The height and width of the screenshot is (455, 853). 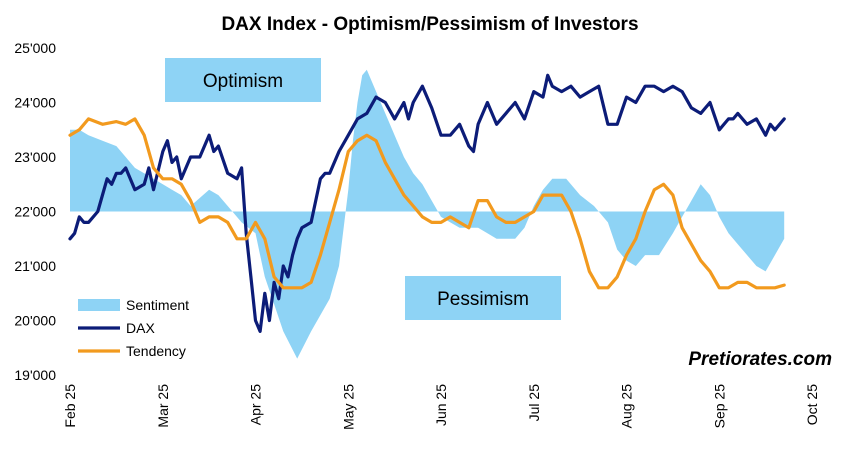 I want to click on brand-watermark: Pretiorates.com, so click(x=760, y=359).